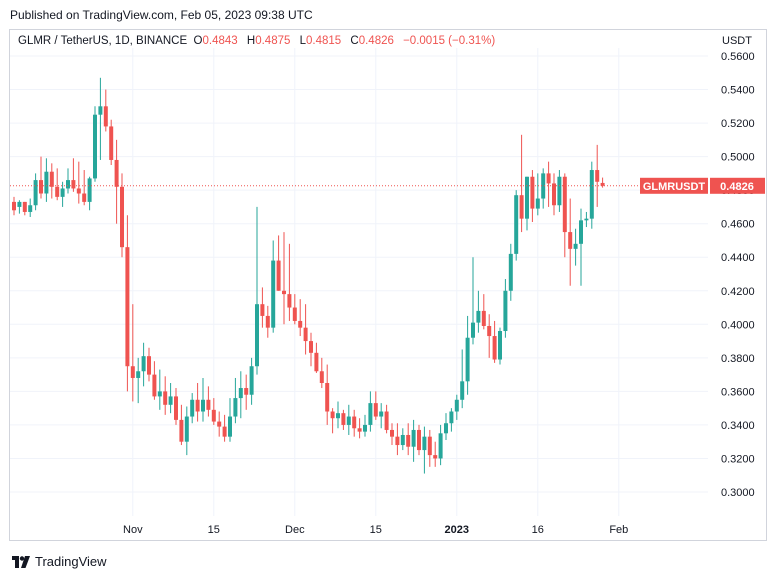 The image size is (776, 579). What do you see at coordinates (103, 41) in the screenshot?
I see `symbol-label: GLMR / TetherUS, 1D, BINANCE` at bounding box center [103, 41].